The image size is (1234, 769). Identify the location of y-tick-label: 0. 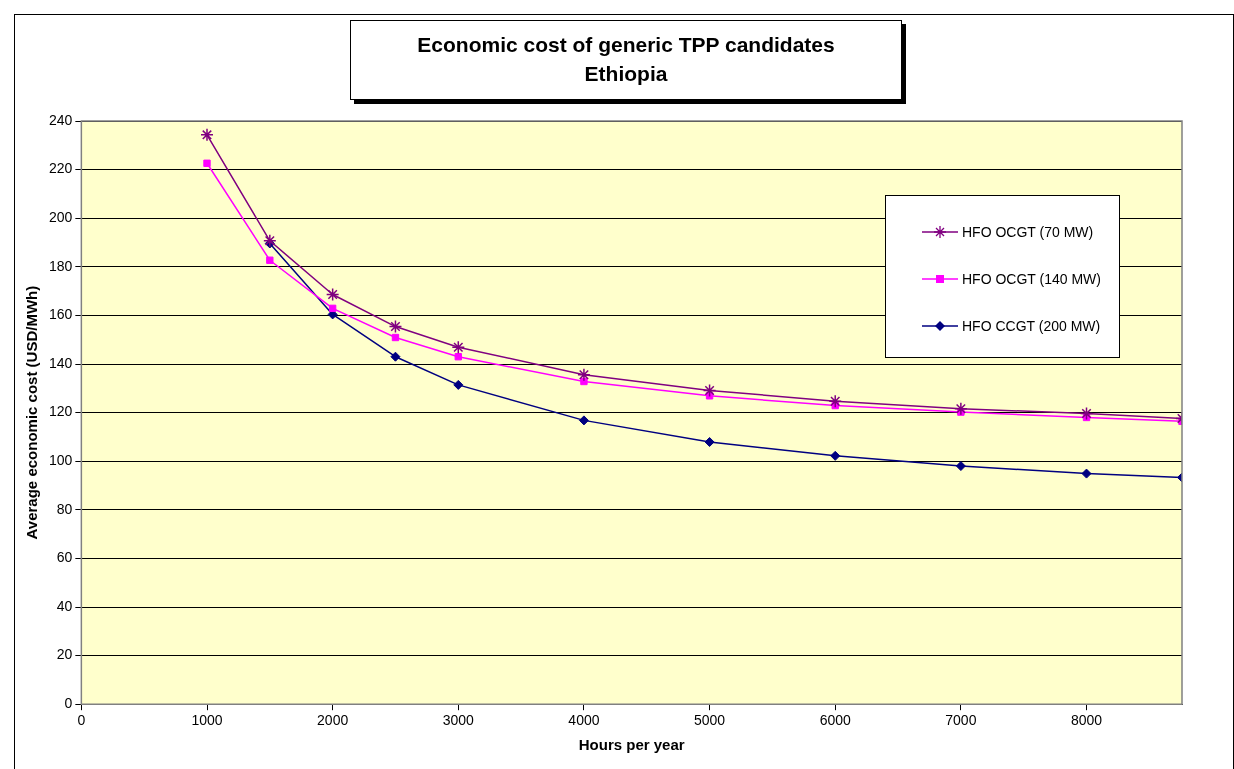
(68, 703).